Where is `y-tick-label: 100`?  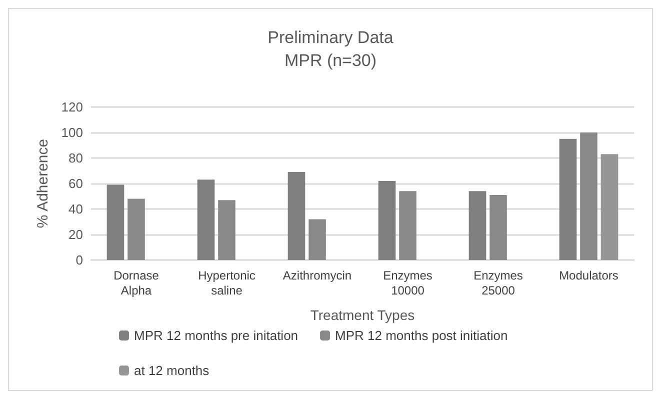
y-tick-label: 100 is located at coordinates (72, 132).